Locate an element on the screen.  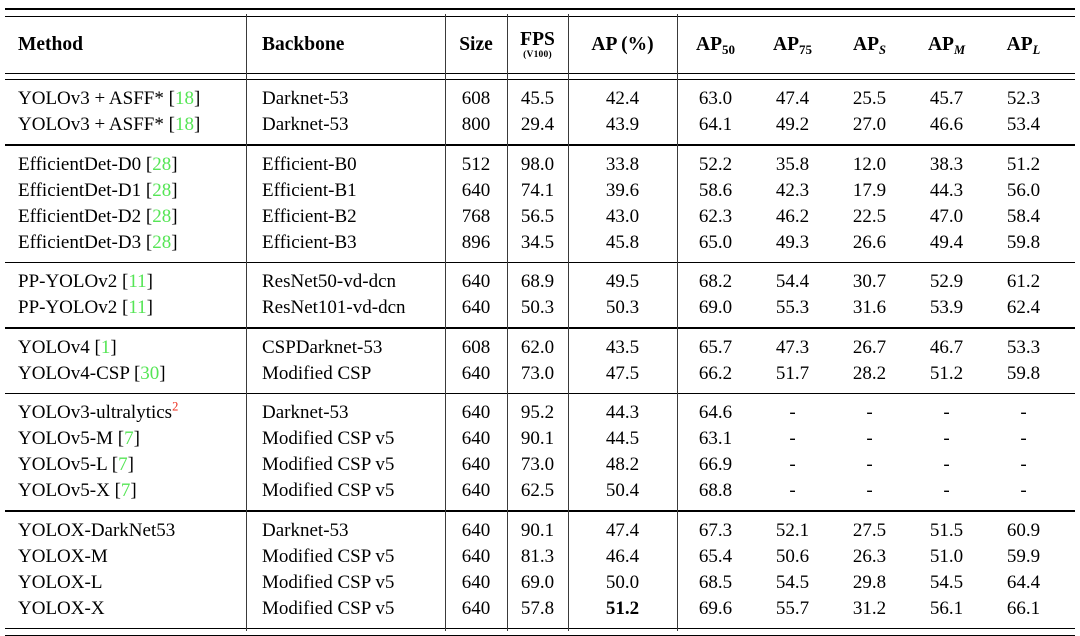
cell-ap50: 68.5 is located at coordinates (715, 582).